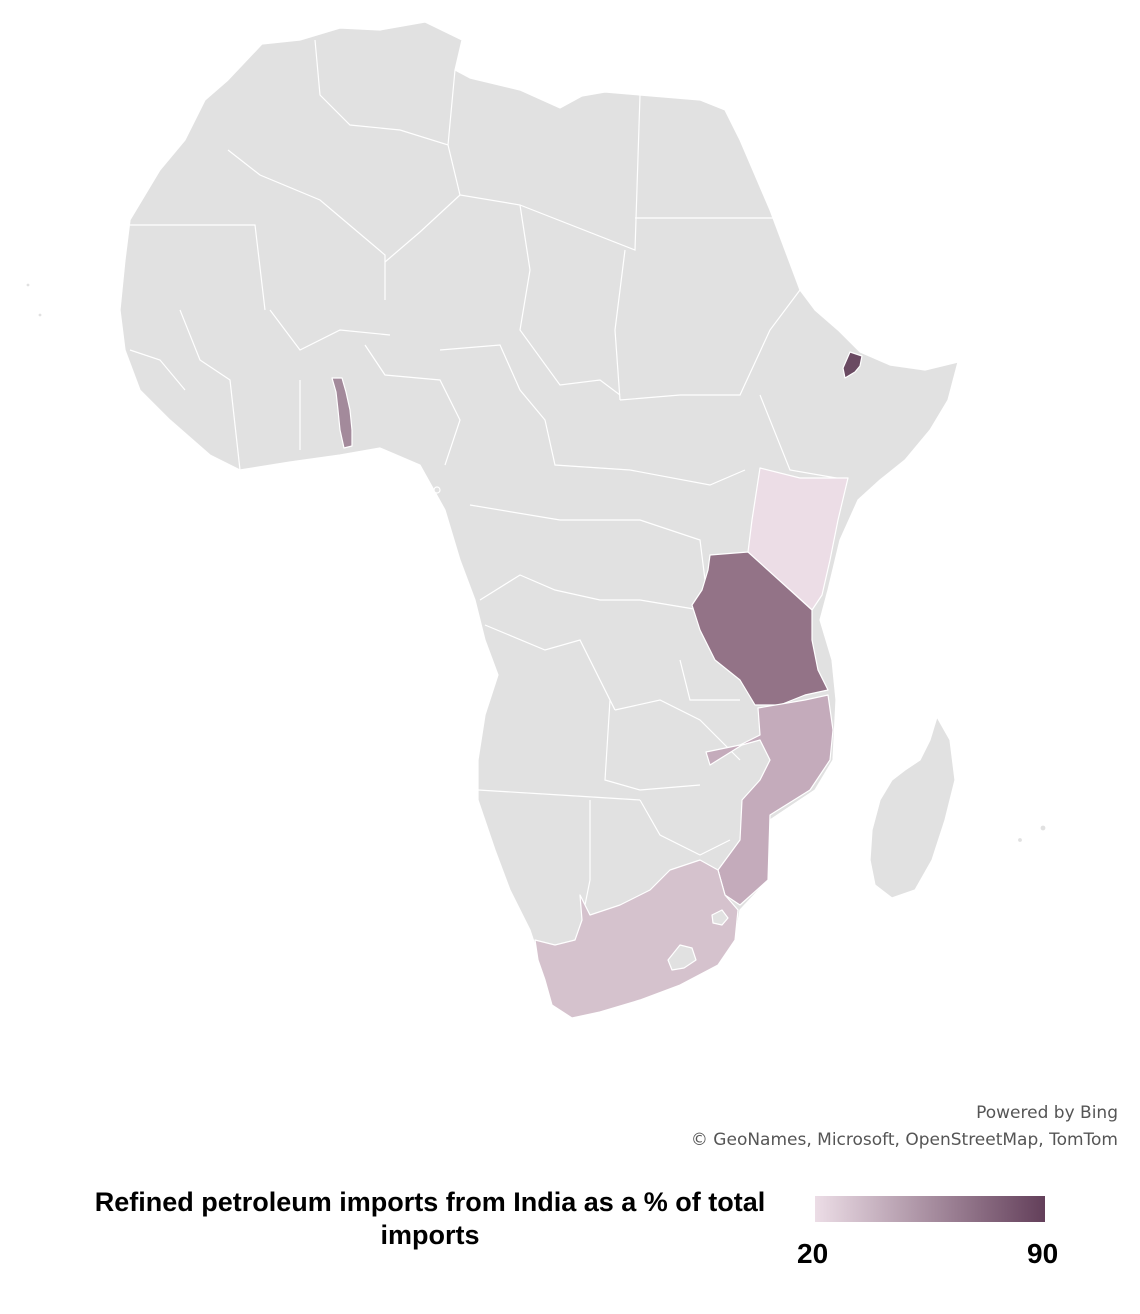 The image size is (1140, 1314). Describe the element at coordinates (930, 1209) in the screenshot. I see `legend-color-scale` at that location.